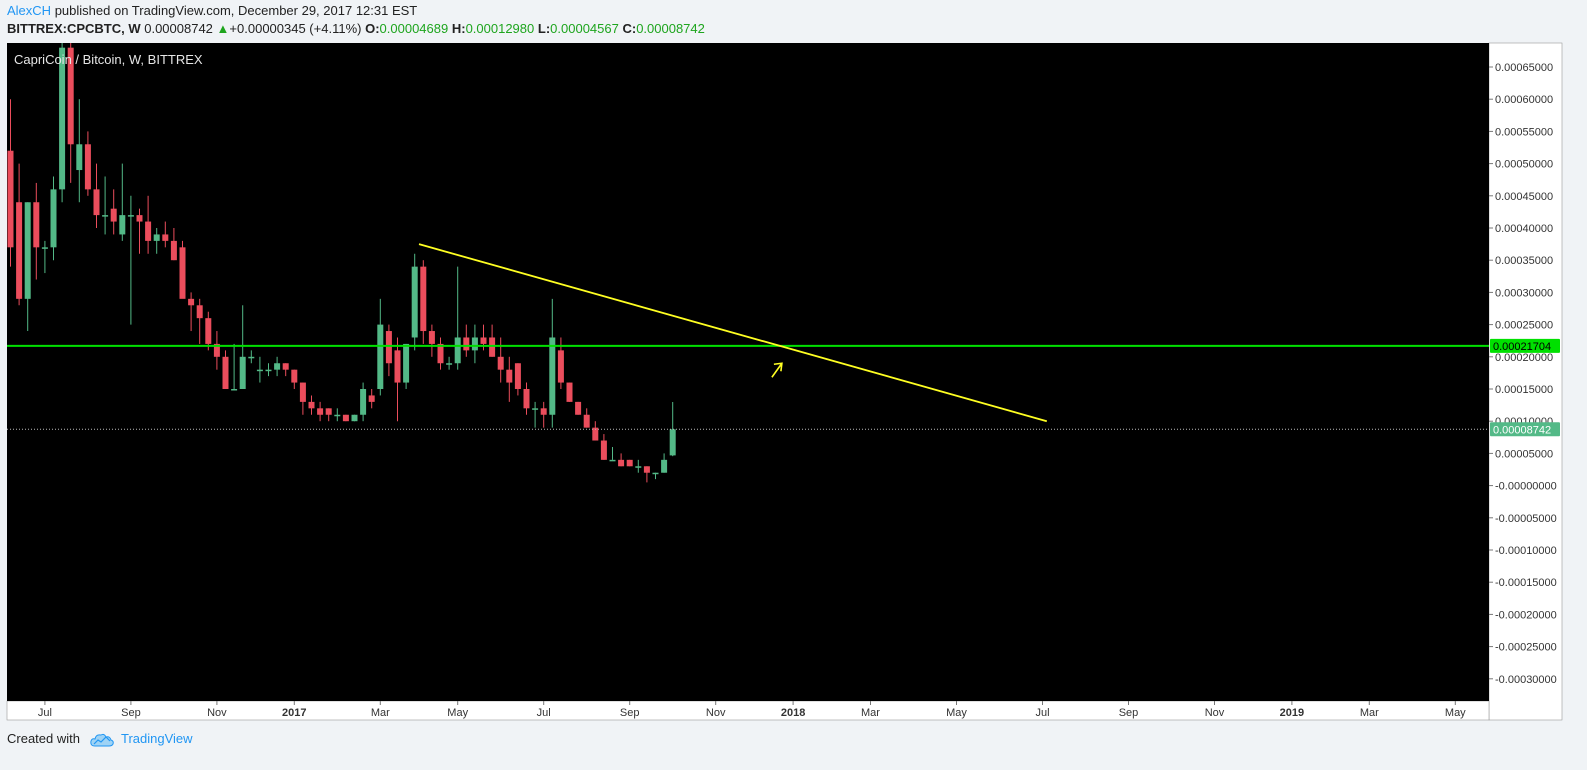  I want to click on y-tick-label: 0.00050000, so click(1524, 165).